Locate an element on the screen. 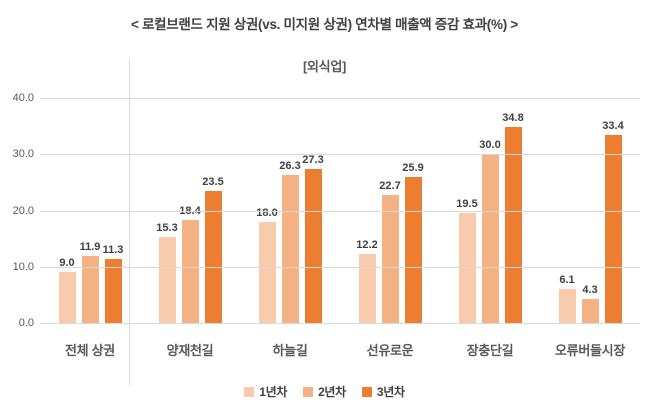 Image resolution: width=649 pixels, height=412 pixels. bar-wrap: 27.3 is located at coordinates (313, 238).